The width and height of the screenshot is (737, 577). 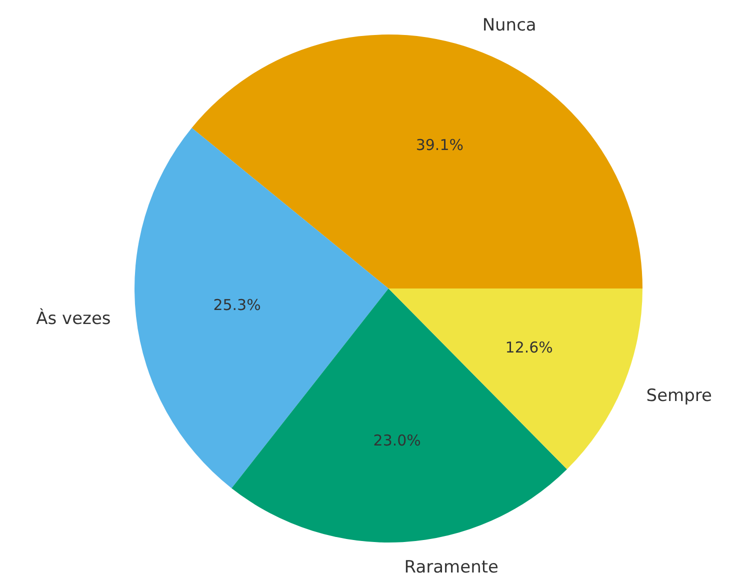 I want to click on slice-label: Nunca, so click(x=509, y=25).